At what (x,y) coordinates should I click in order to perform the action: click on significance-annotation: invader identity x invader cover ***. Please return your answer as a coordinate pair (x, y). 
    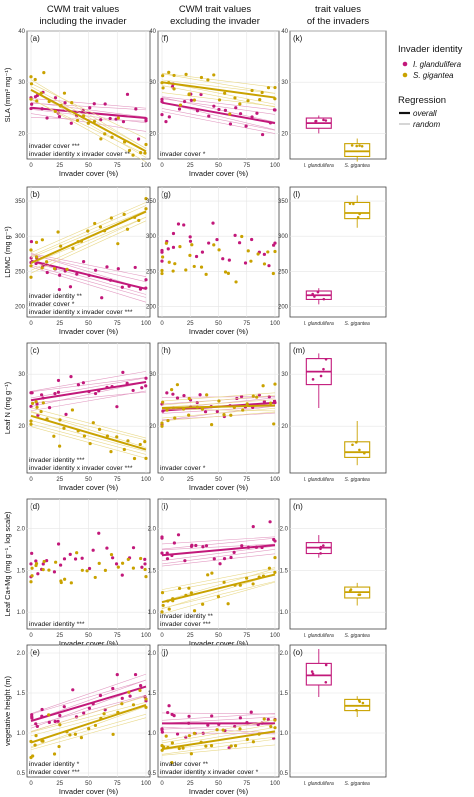
    Looking at the image, I should click on (81, 312).